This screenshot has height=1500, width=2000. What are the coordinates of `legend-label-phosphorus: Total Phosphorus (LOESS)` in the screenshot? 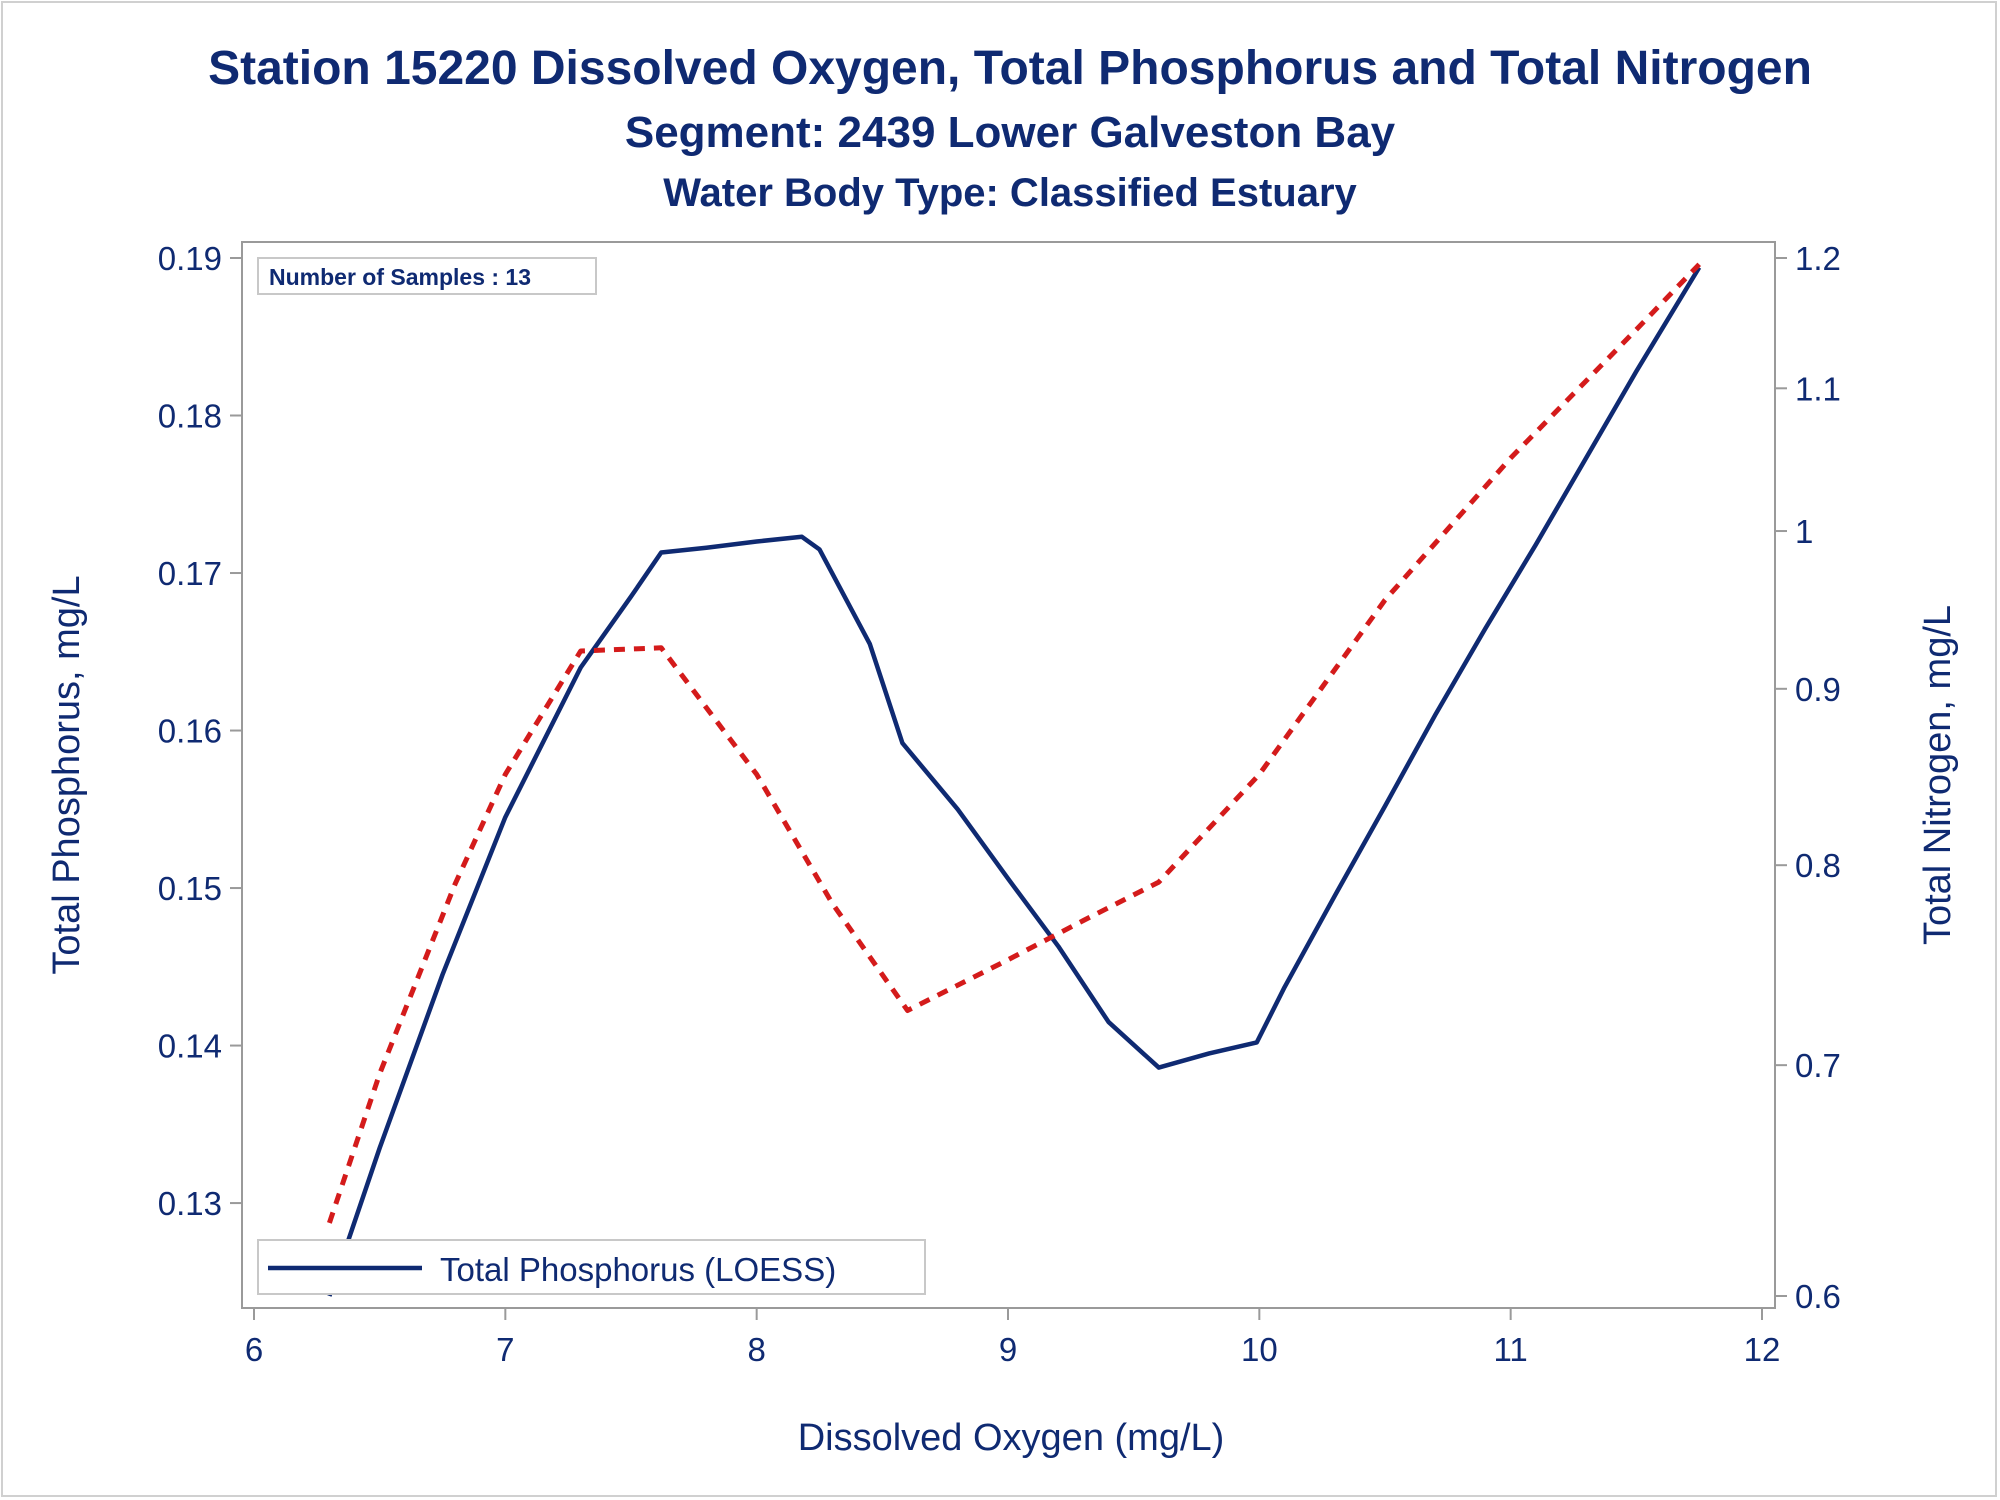 It's located at (638, 1269).